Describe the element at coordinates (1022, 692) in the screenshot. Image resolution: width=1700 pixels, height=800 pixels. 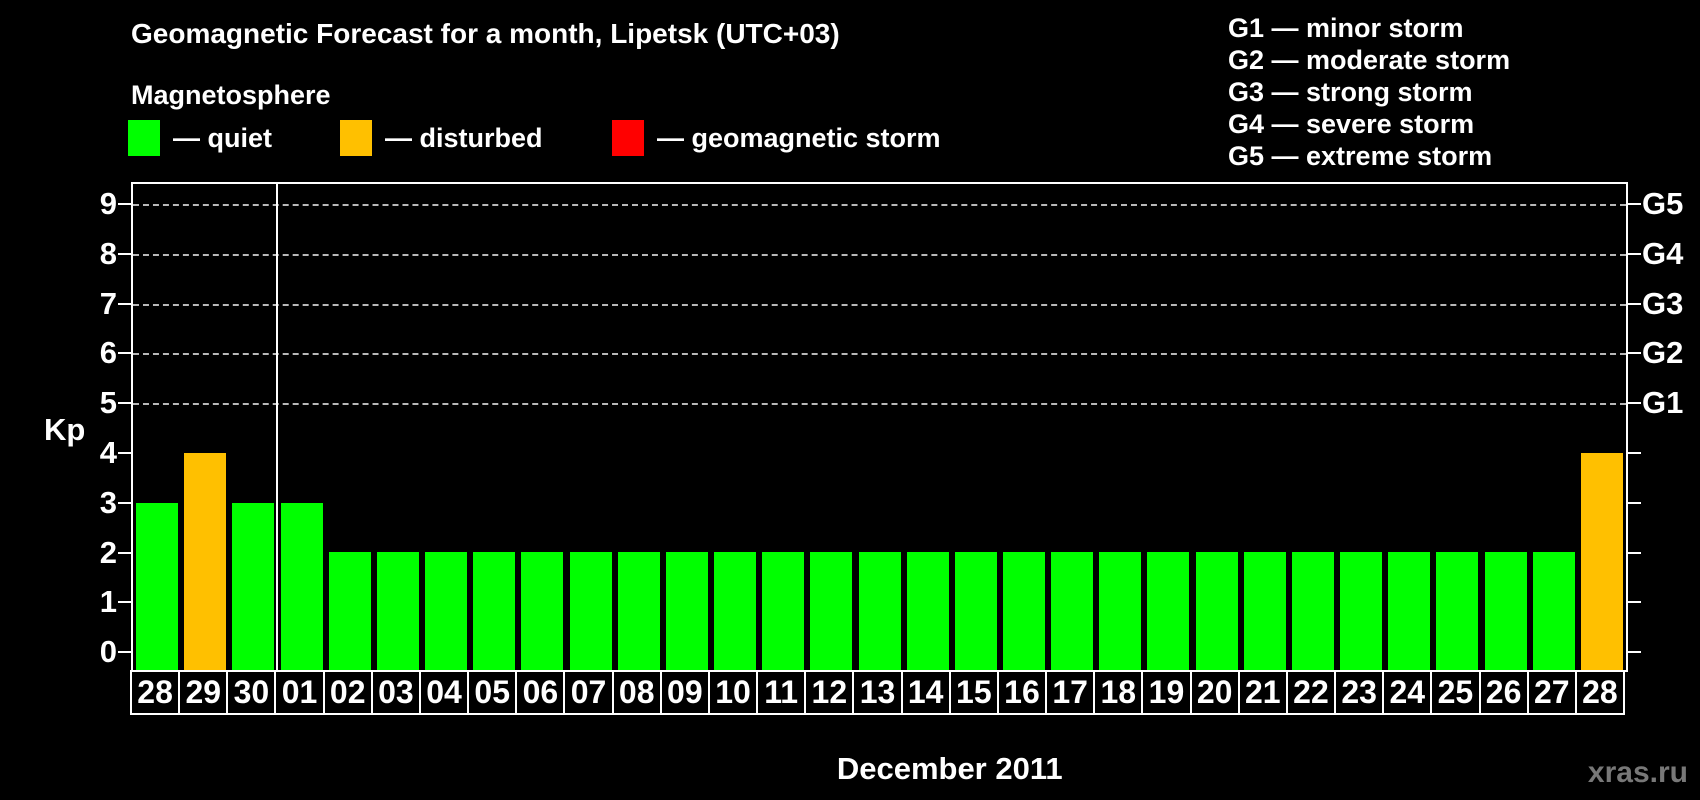
I see `x-tick-label-day-16: 16` at that location.